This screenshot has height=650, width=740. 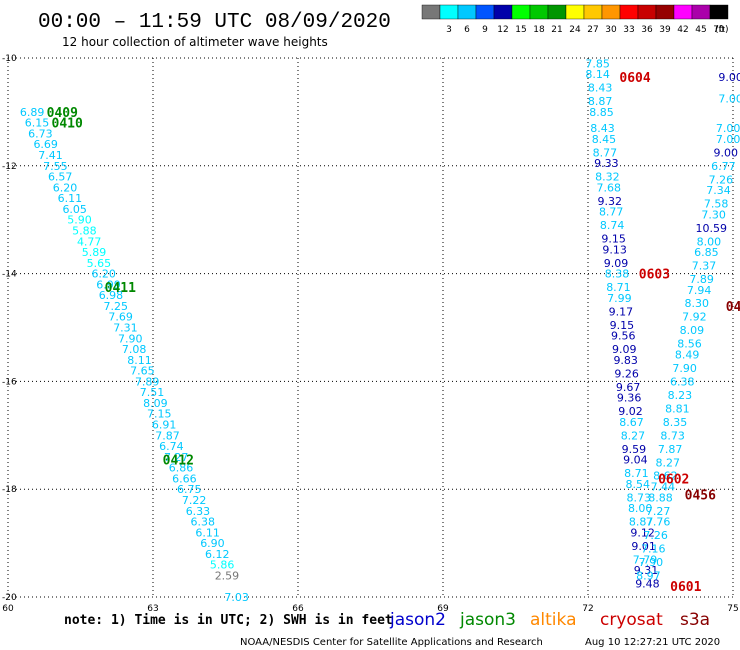 I want to click on data-point-label: 7.55, so click(x=55, y=166).